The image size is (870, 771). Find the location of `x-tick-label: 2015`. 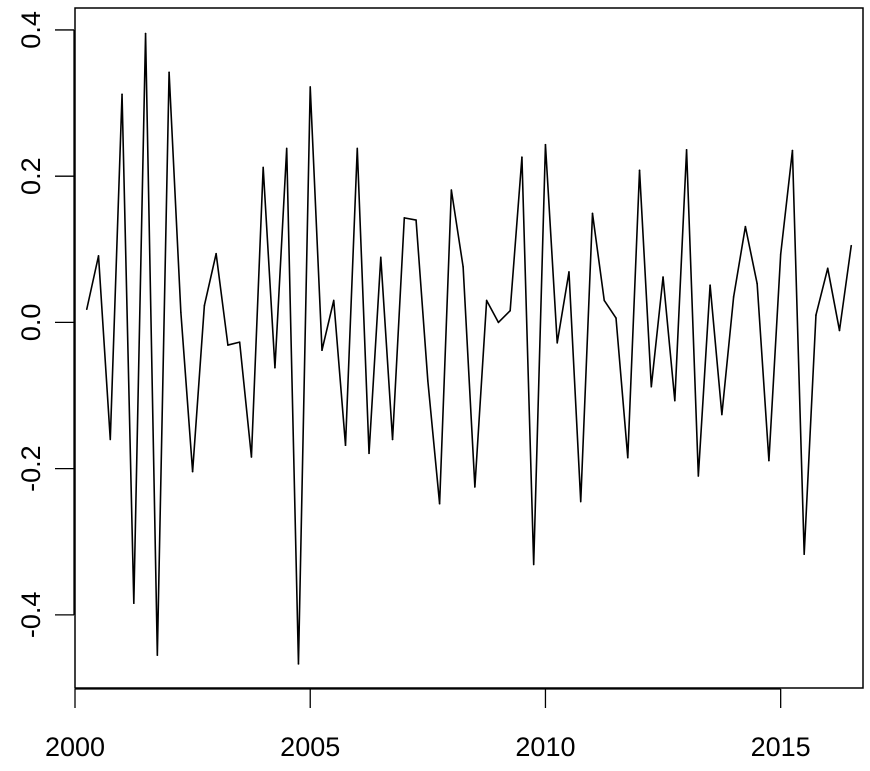

x-tick-label: 2015 is located at coordinates (781, 747).